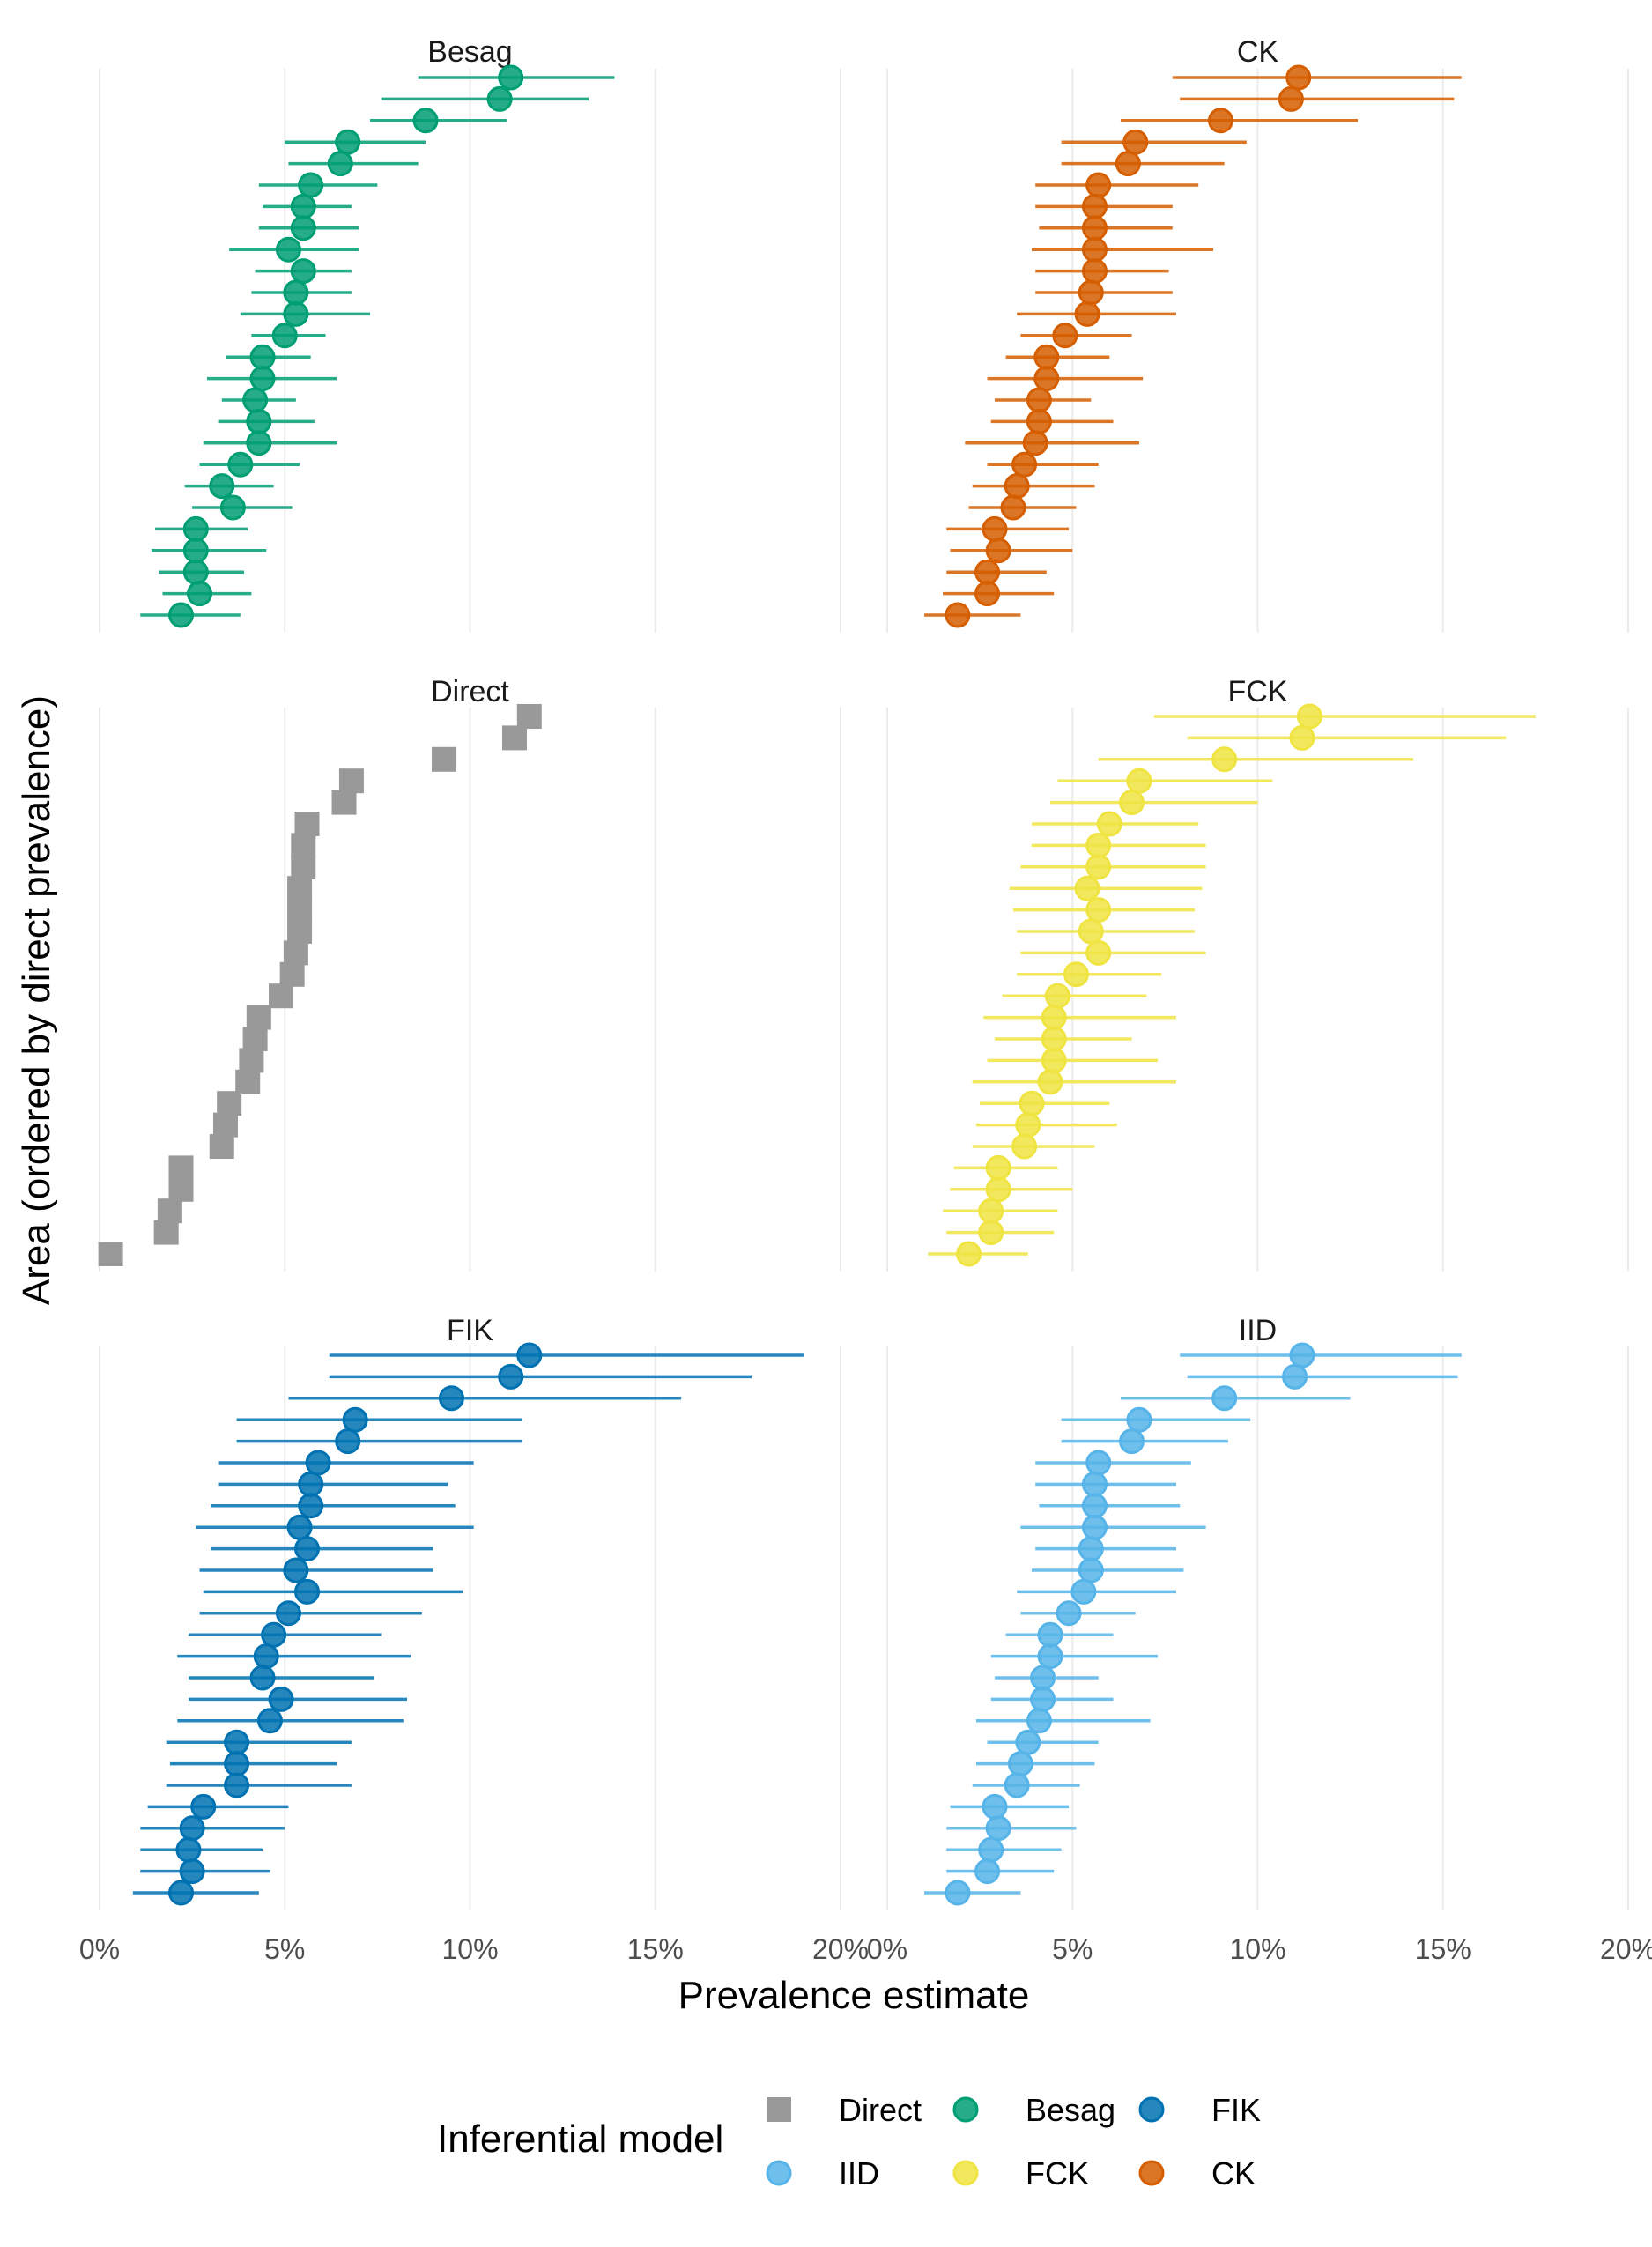 The width and height of the screenshot is (1652, 2247). What do you see at coordinates (1257, 1612) in the screenshot?
I see `panel-iid: IID` at bounding box center [1257, 1612].